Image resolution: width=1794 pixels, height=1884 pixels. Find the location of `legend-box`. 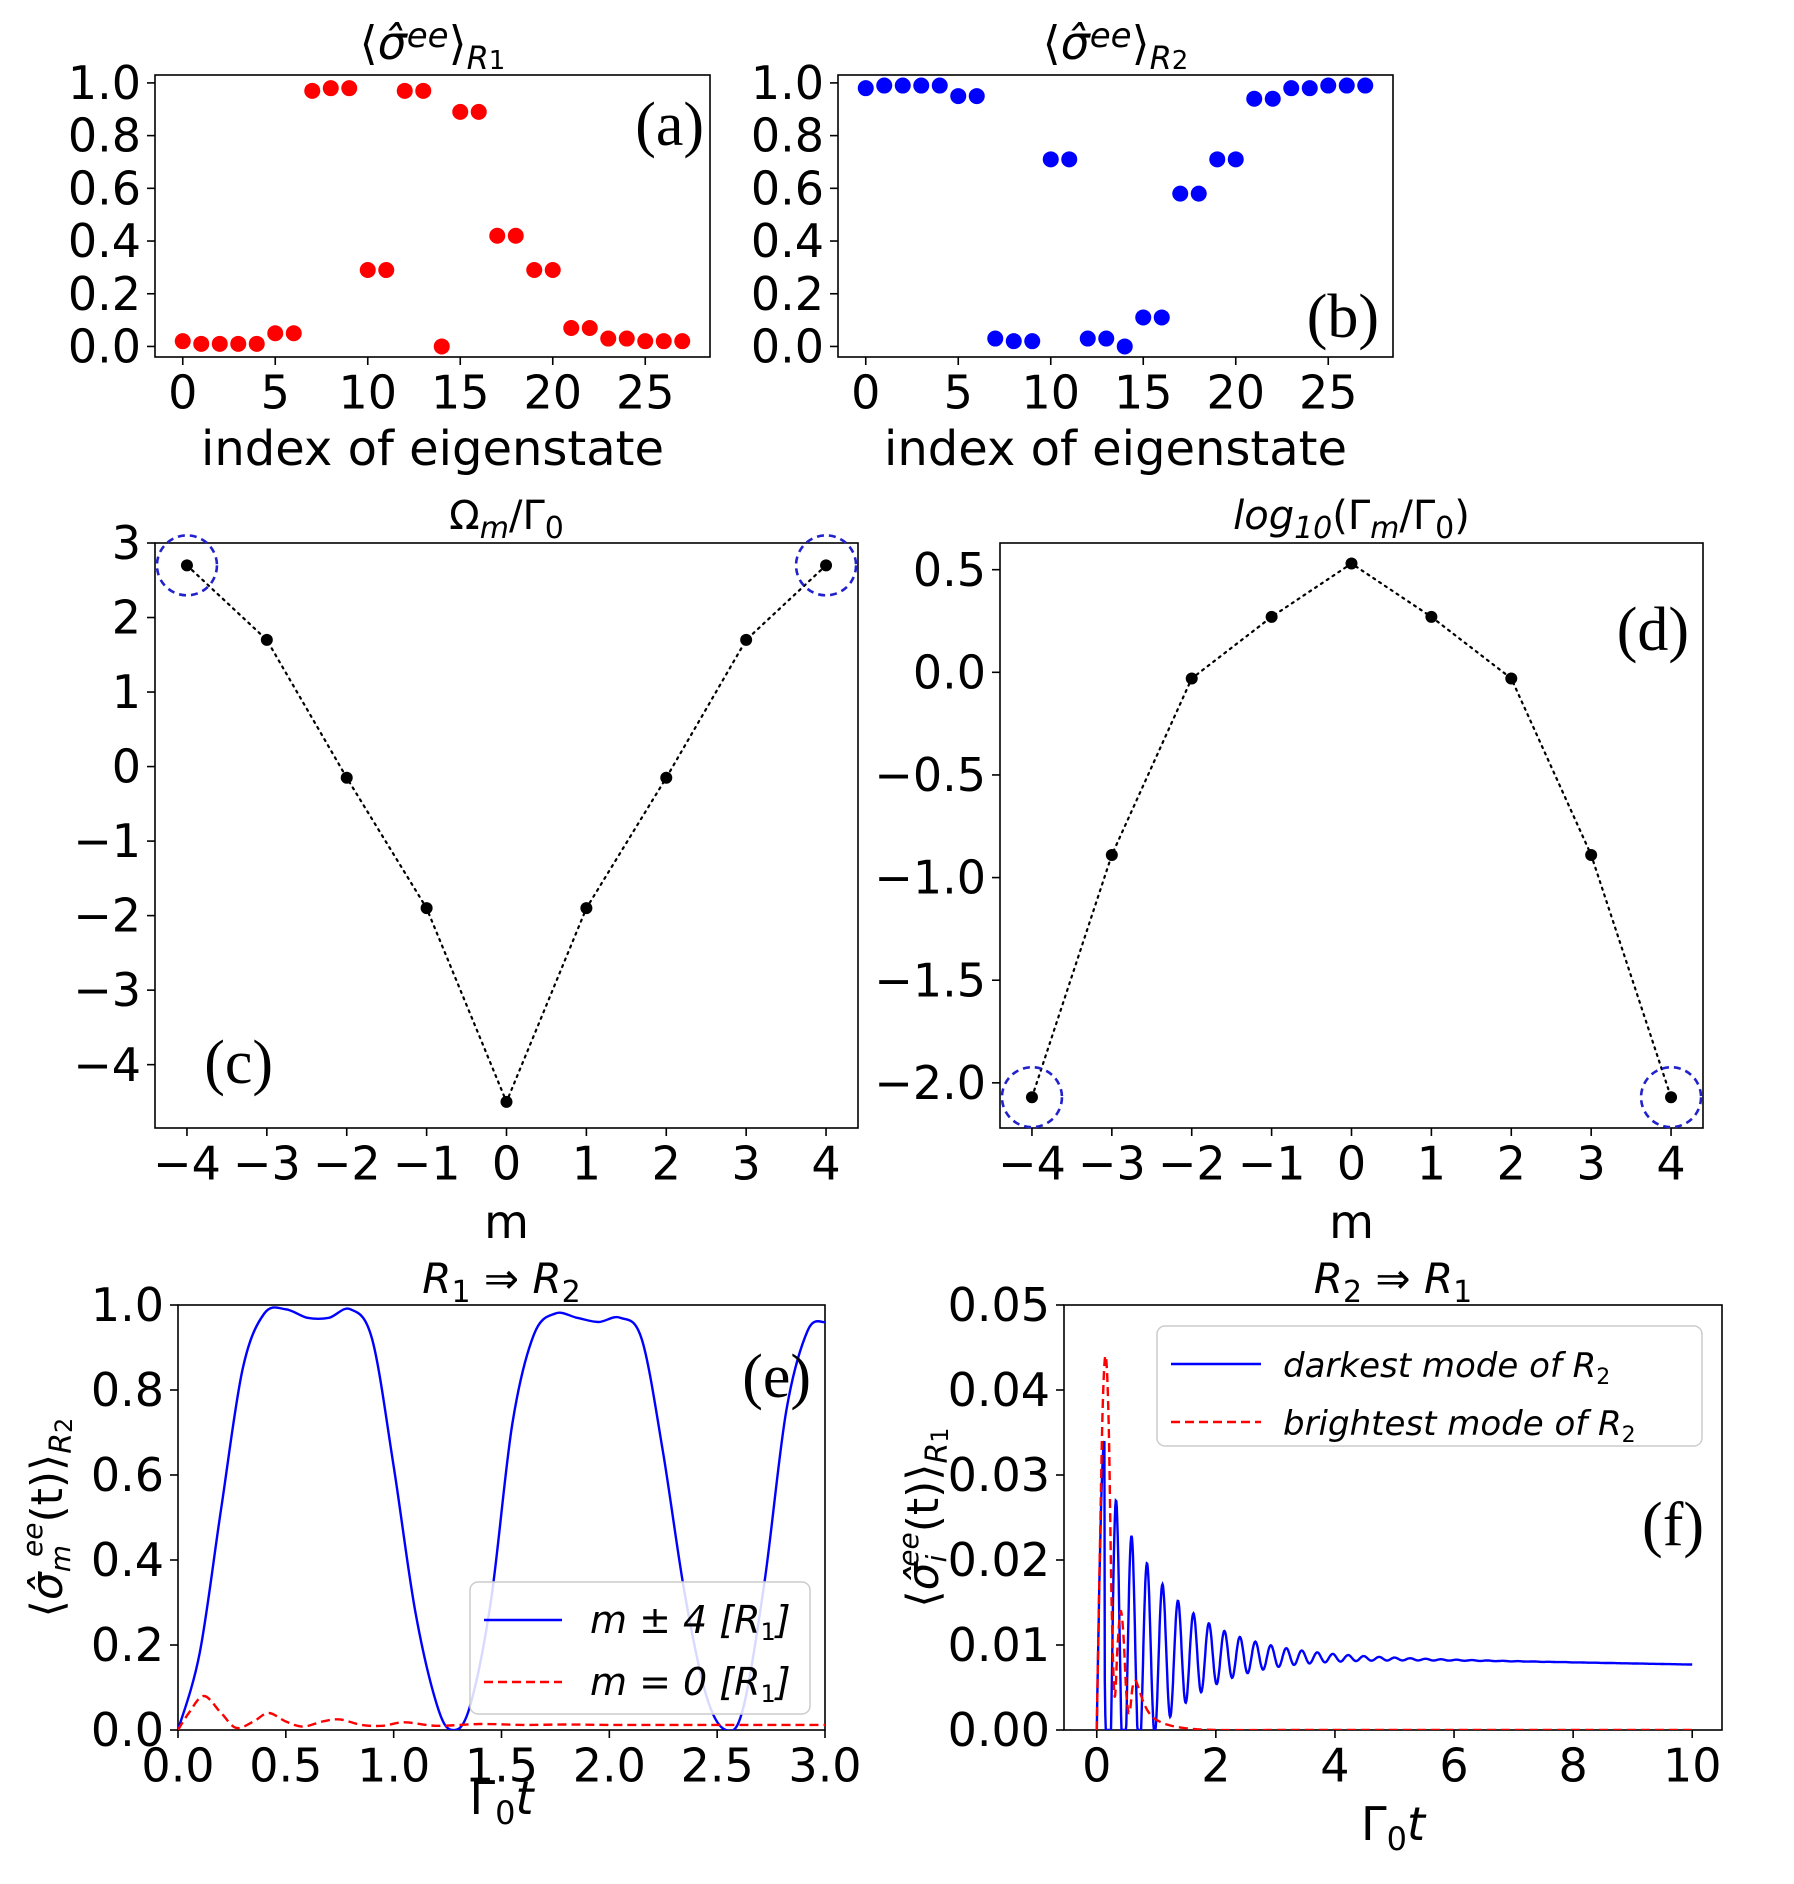

legend-box is located at coordinates (1429, 1386).